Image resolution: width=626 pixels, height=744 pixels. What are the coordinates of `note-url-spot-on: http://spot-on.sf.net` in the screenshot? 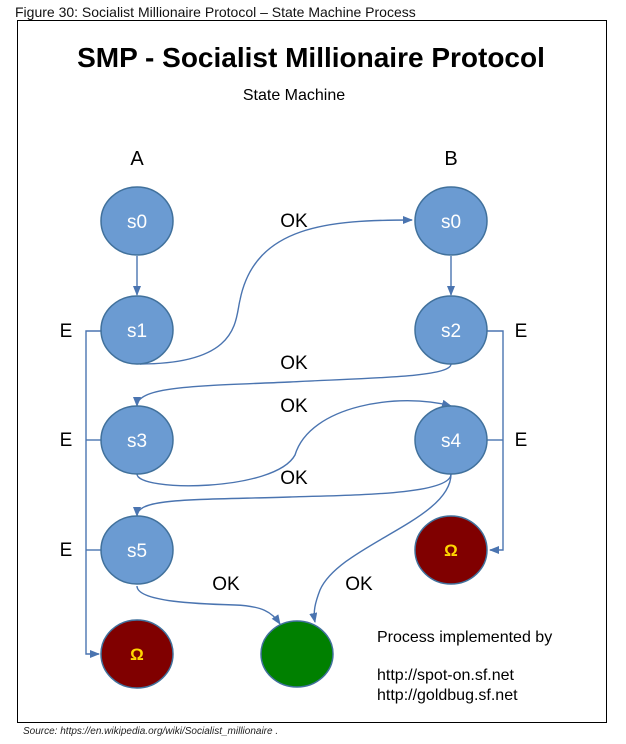 It's located at (446, 675).